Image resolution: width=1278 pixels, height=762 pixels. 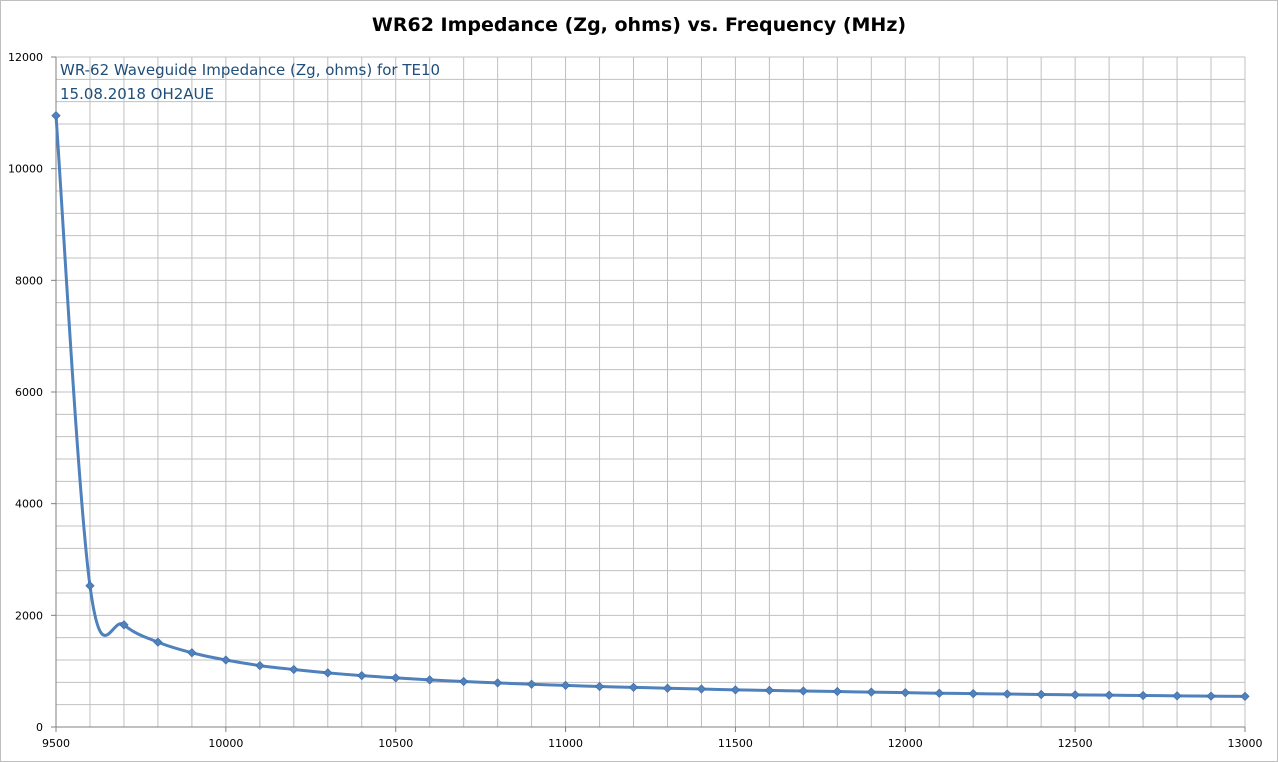 I want to click on y-tick-label: 6000, so click(x=29, y=392).